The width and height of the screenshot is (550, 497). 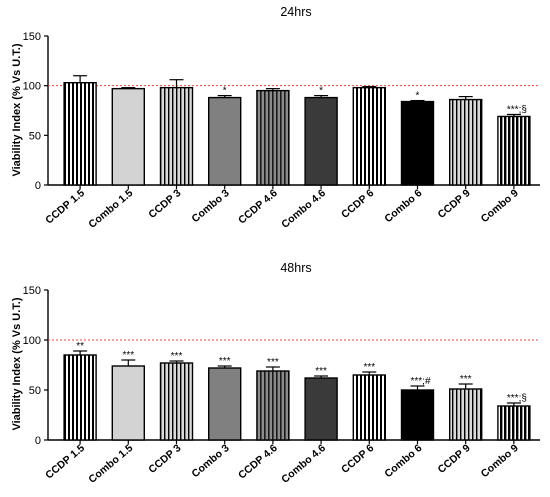 What do you see at coordinates (420, 381) in the screenshot?
I see `significance-label: ***;#` at bounding box center [420, 381].